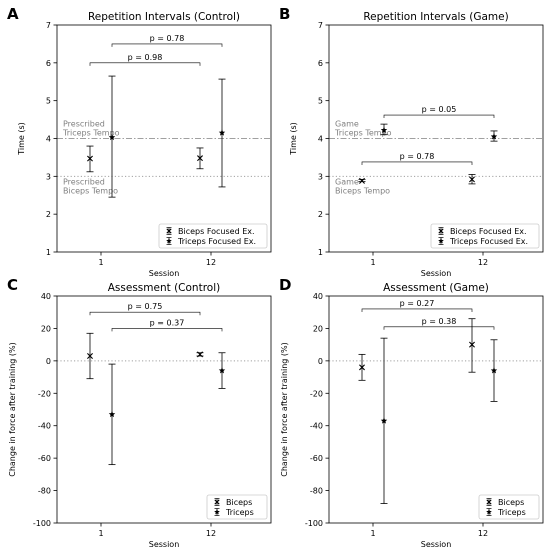 The image size is (550, 549). Describe the element at coordinates (439, 321) in the screenshot. I see `p-value-label: p = 0.38` at that location.